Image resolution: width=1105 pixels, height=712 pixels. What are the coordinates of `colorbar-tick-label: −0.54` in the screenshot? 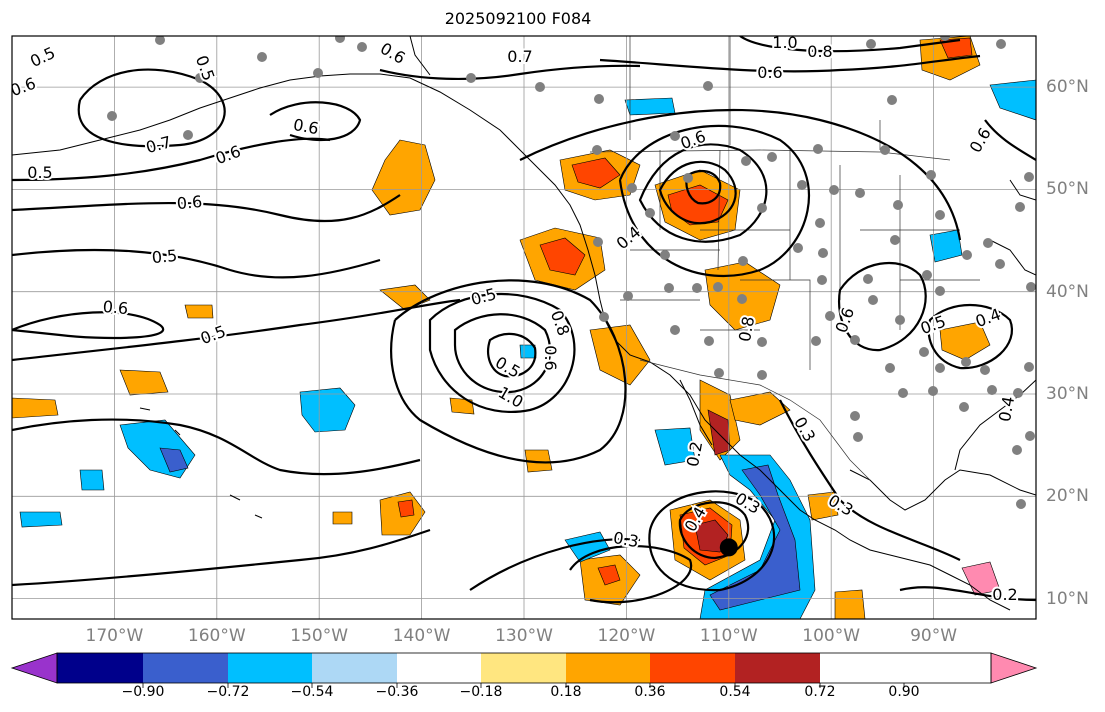 It's located at (312, 692).